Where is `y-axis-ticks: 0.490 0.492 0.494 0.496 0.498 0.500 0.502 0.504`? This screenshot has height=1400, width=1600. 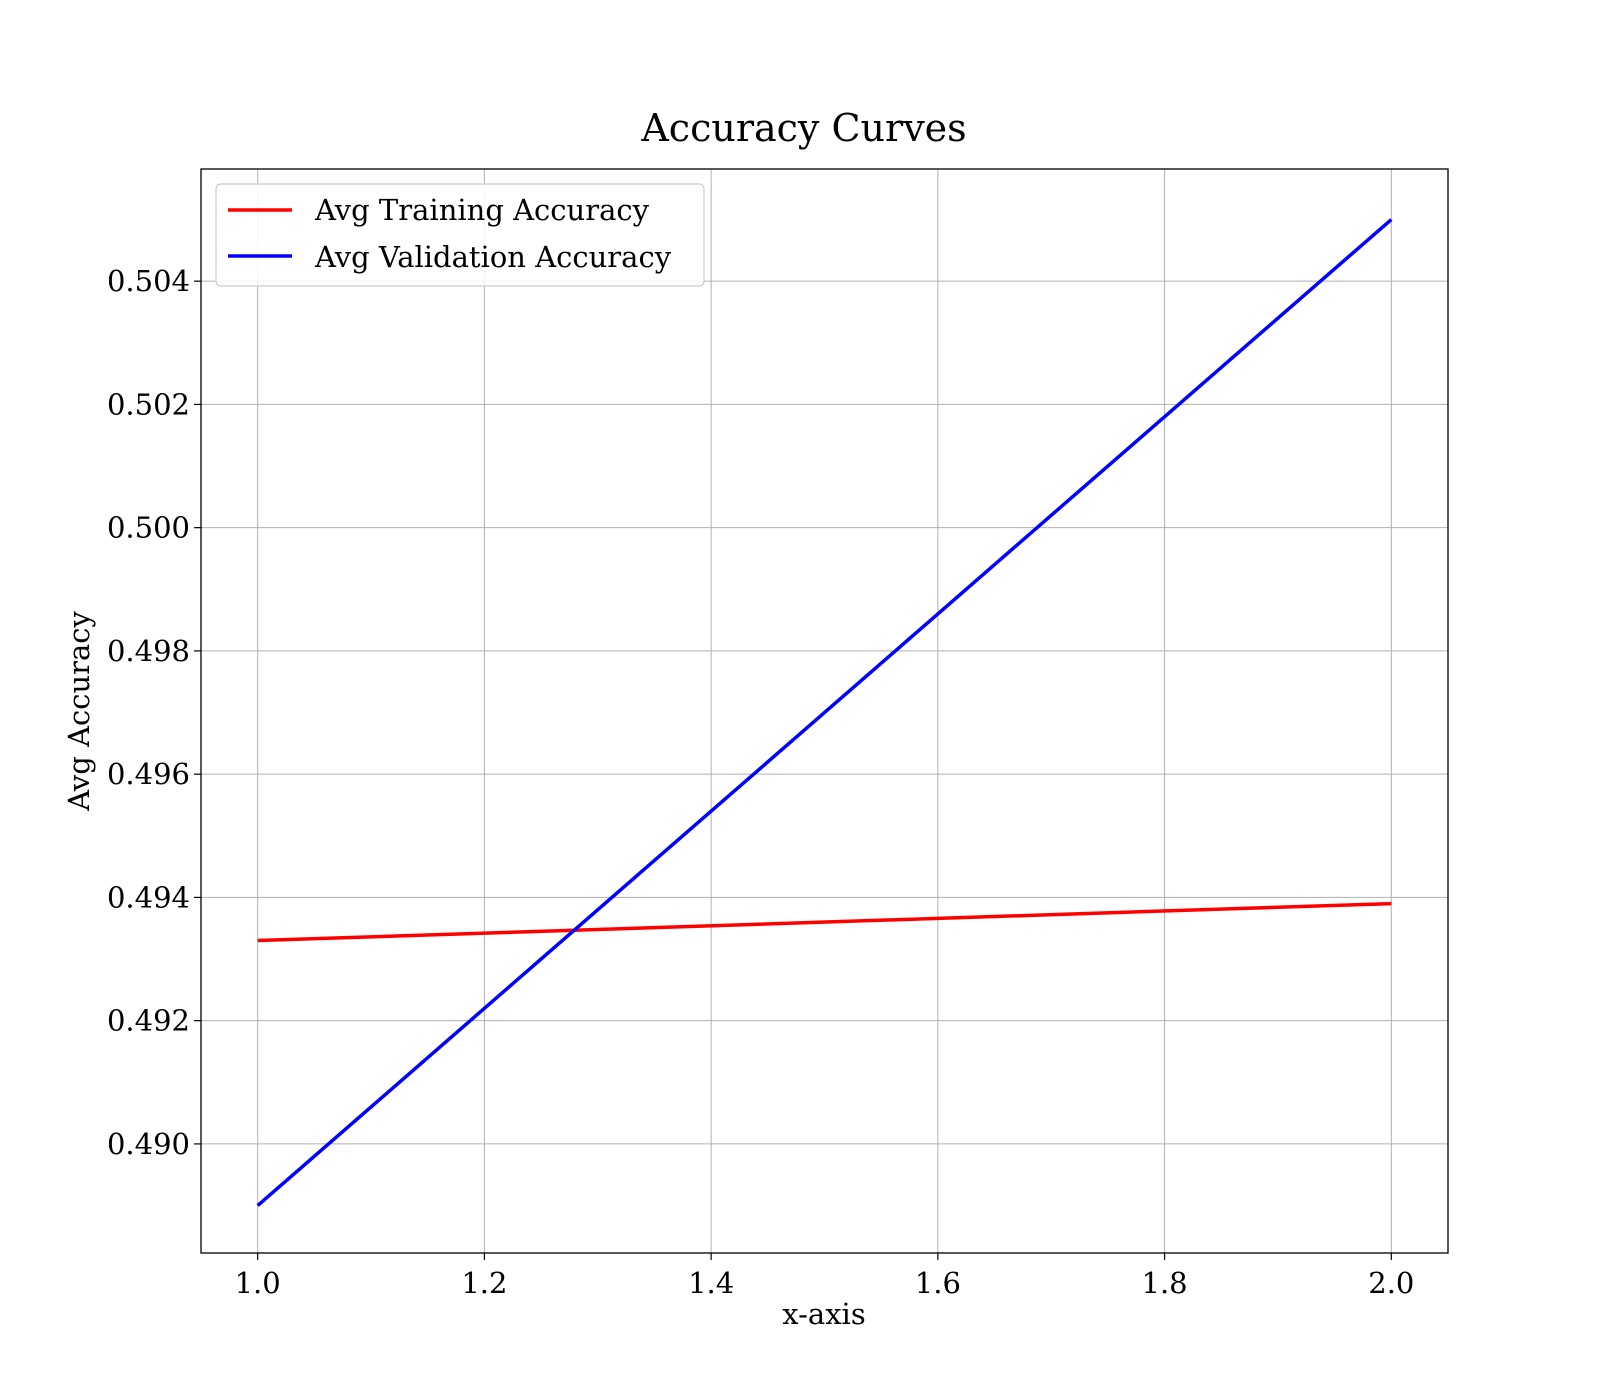 y-axis-ticks: 0.490 0.492 0.494 0.496 0.498 0.500 0.502 0.504 is located at coordinates (154, 712).